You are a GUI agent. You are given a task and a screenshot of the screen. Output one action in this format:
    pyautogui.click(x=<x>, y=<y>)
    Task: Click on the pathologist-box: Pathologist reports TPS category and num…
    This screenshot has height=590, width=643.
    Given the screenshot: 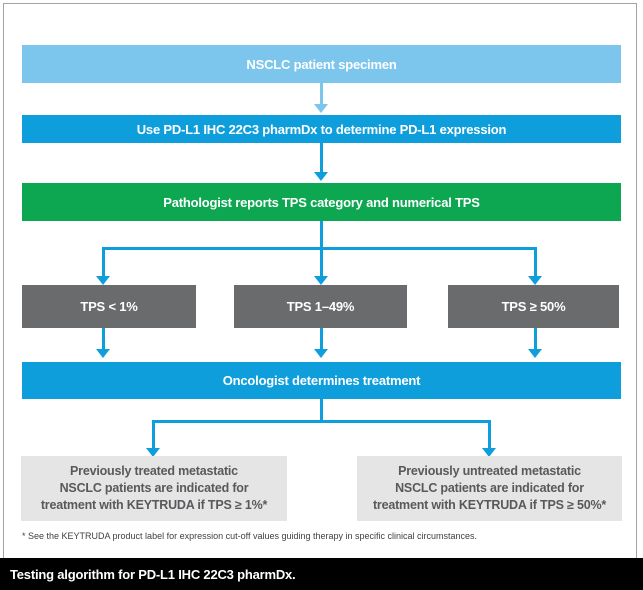 What is the action you would take?
    pyautogui.click(x=321, y=202)
    